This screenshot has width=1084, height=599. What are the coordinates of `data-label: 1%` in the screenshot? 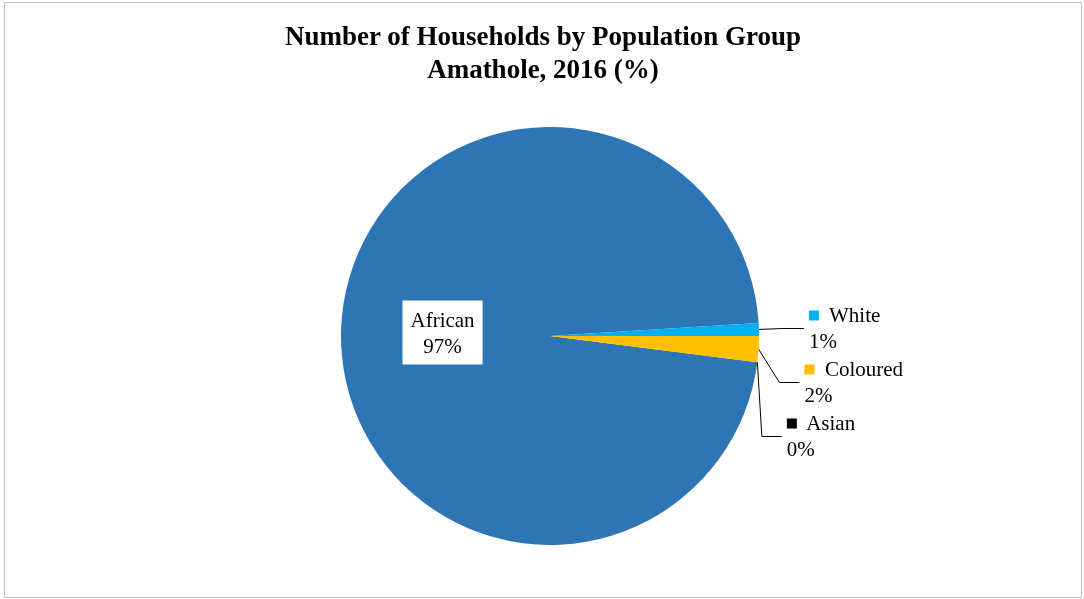 It's located at (822, 341).